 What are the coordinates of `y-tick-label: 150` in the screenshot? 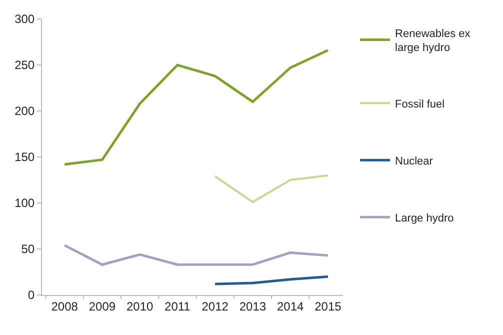 It's located at (24, 157).